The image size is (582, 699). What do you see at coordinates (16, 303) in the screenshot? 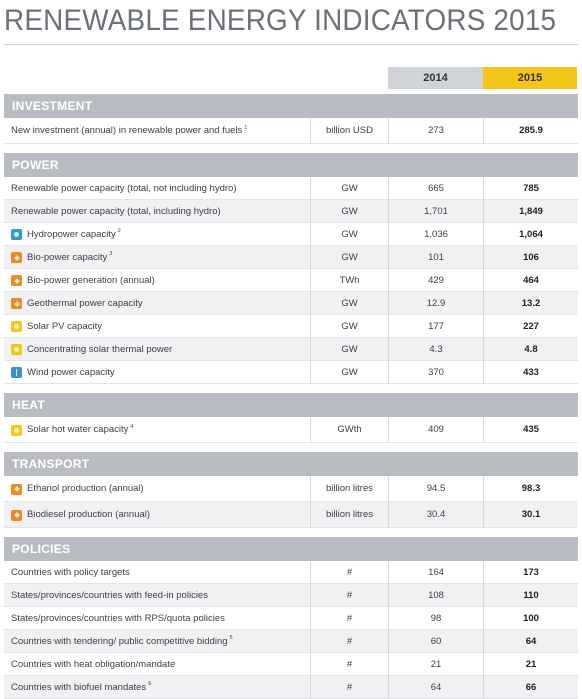
I see `geothermal-icon` at bounding box center [16, 303].